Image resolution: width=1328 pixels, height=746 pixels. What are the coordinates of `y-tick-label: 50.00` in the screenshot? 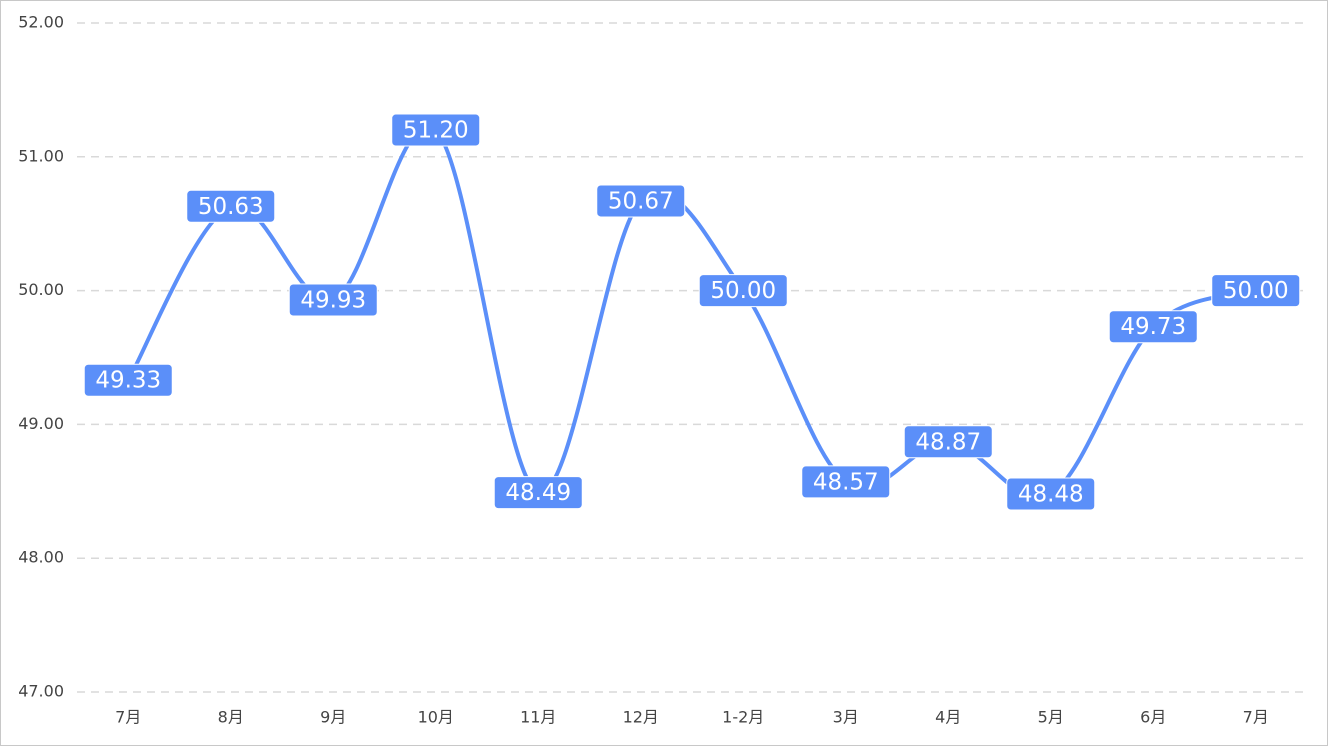 It's located at (41, 289).